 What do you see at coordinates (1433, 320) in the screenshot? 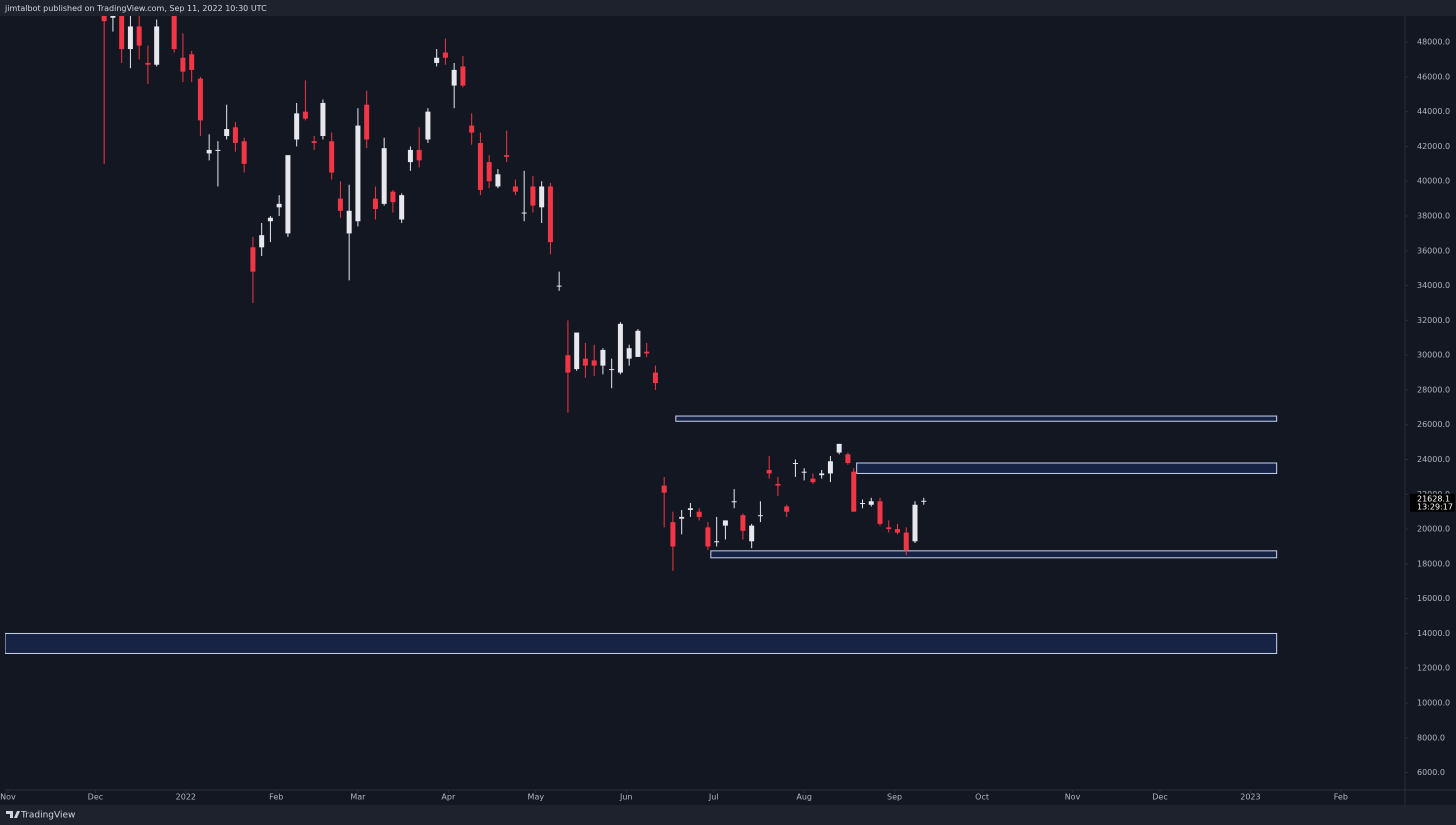
I see `y-tick-label: 32000.0` at bounding box center [1433, 320].